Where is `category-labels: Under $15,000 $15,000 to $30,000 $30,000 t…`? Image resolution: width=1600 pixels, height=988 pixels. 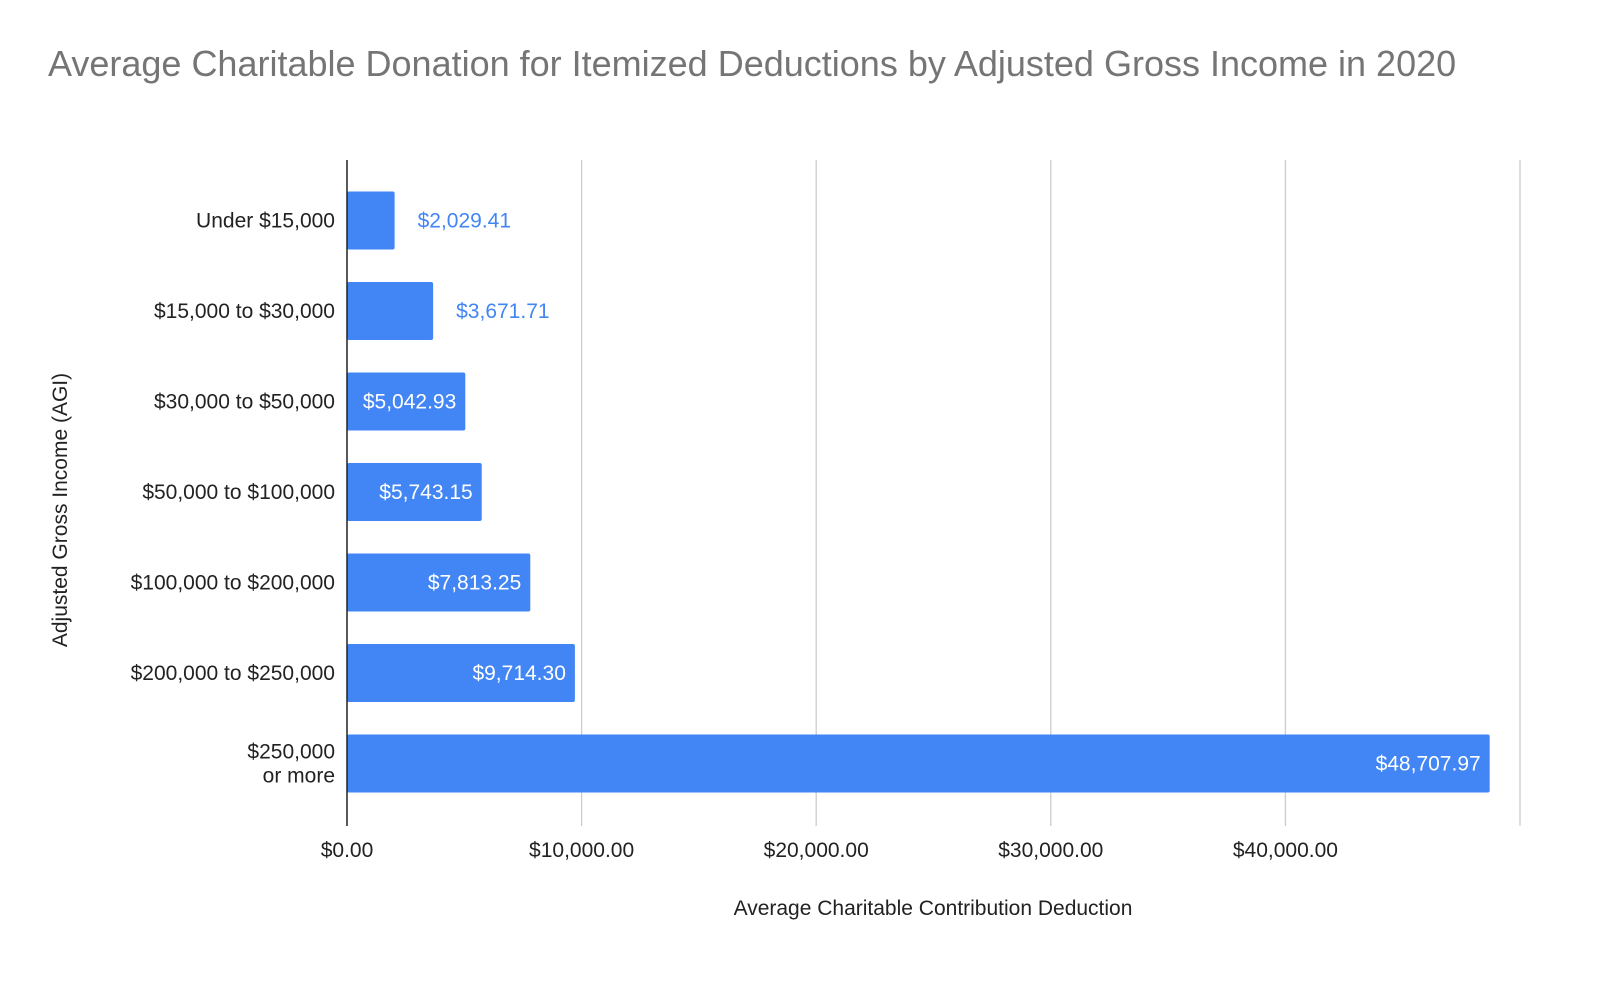
category-labels: Under $15,000 $15,000 to $30,000 $30,000 t… is located at coordinates (233, 499).